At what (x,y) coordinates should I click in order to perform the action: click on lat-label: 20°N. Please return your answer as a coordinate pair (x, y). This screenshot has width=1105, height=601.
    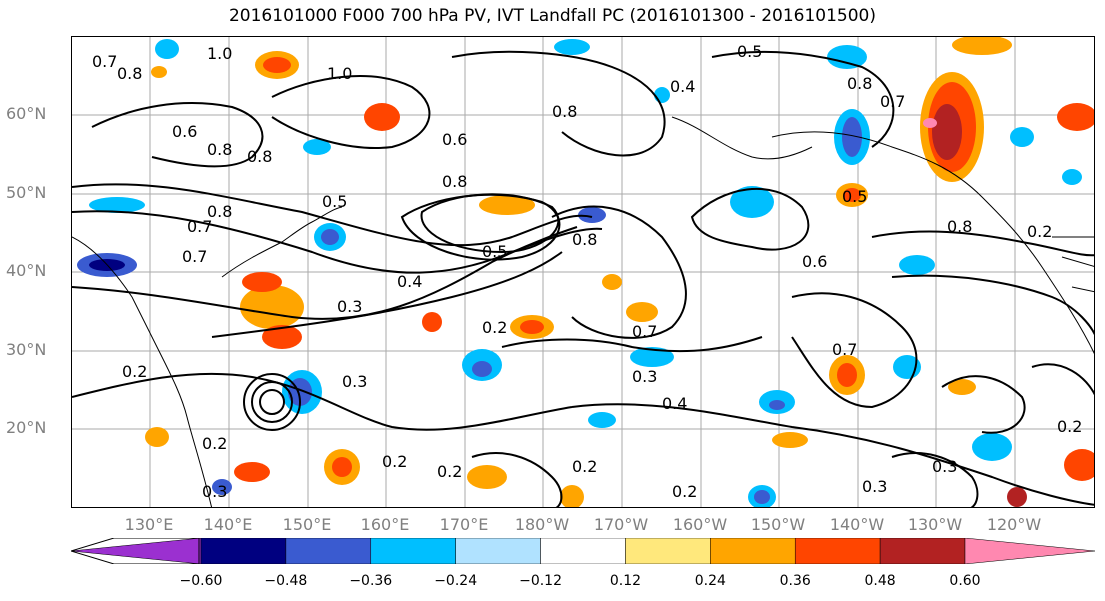
    Looking at the image, I should click on (26, 427).